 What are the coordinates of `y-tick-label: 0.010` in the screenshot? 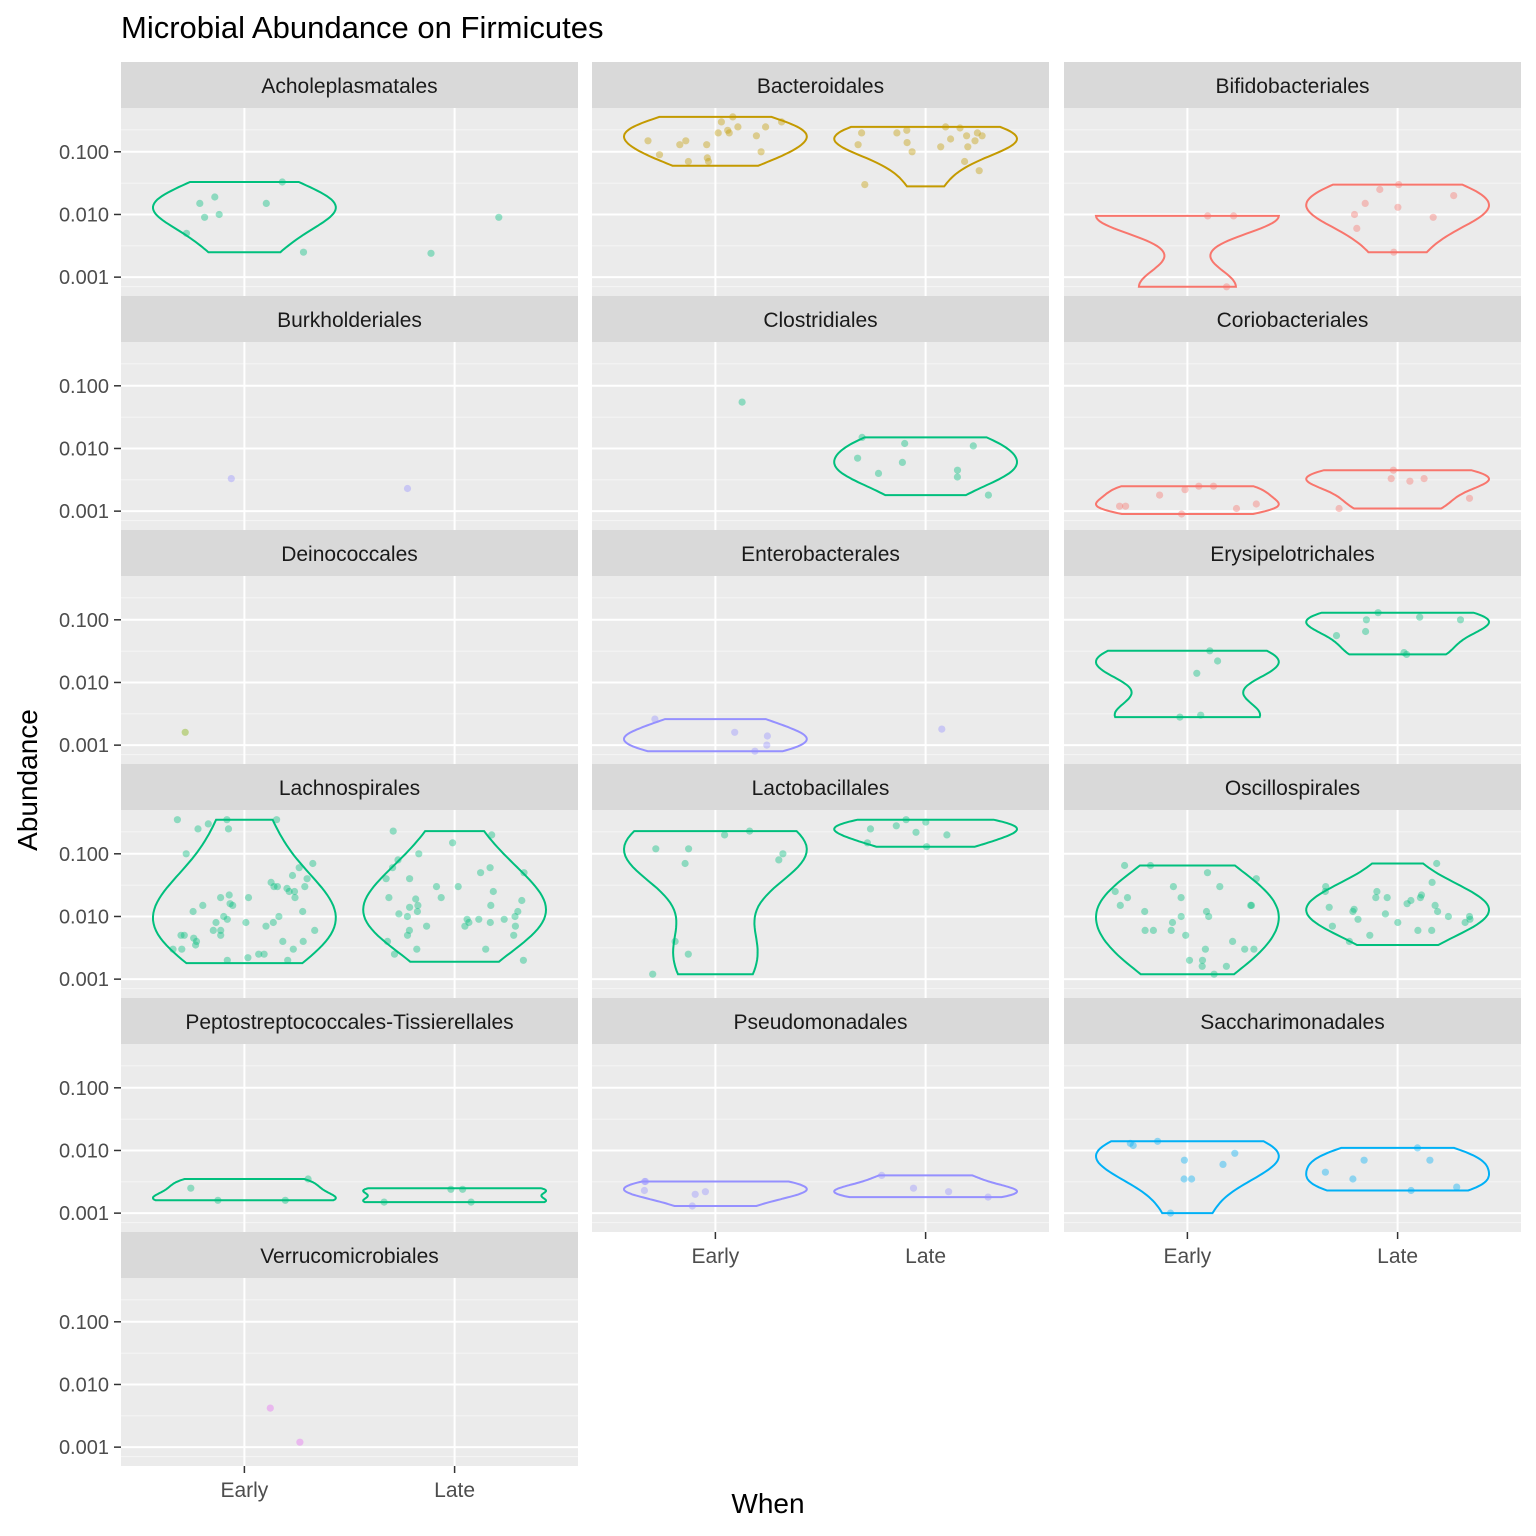 It's located at (84, 683).